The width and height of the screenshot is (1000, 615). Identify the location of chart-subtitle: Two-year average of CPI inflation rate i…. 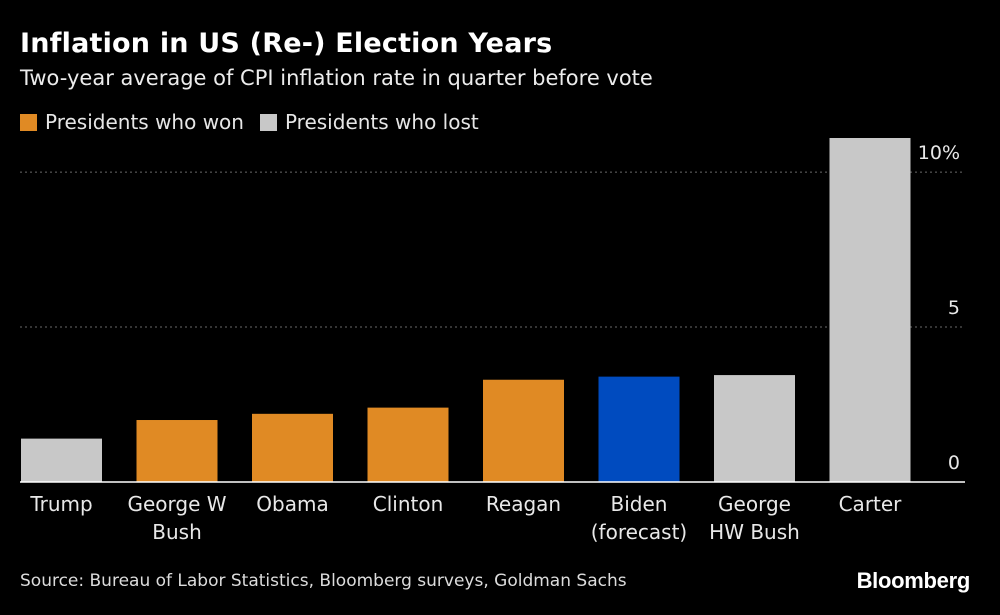
(336, 78).